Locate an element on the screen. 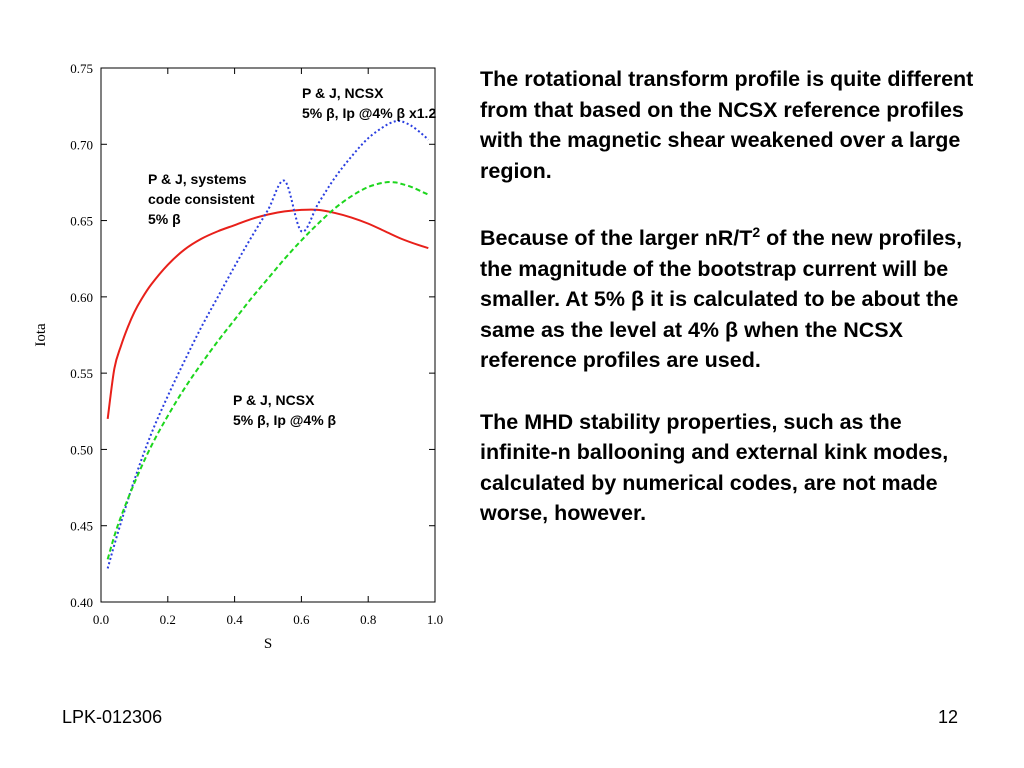  paragraph-2-before: Because of the larger nR/T is located at coordinates (616, 238).